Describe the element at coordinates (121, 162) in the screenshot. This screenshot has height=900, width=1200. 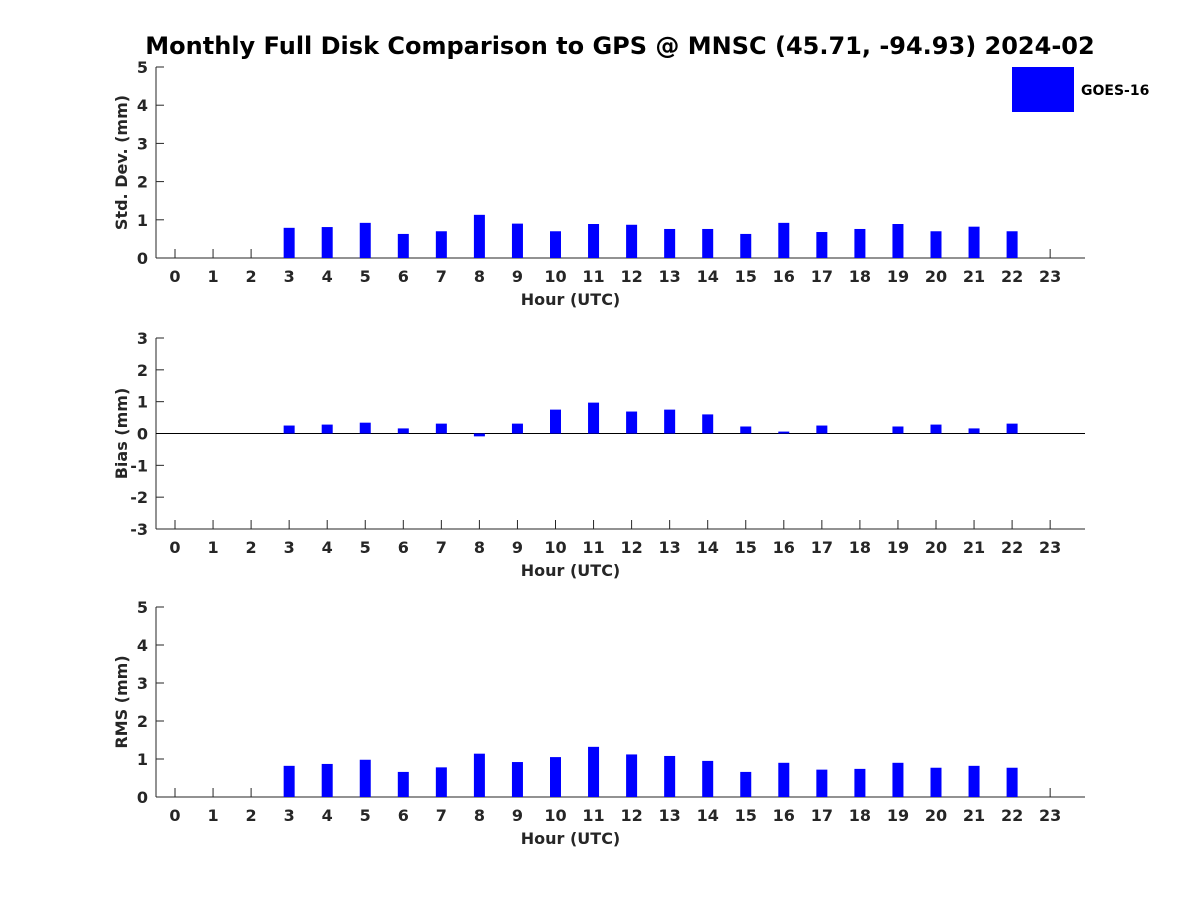
I see `y-axis-label: Std. Dev. (mm)` at that location.